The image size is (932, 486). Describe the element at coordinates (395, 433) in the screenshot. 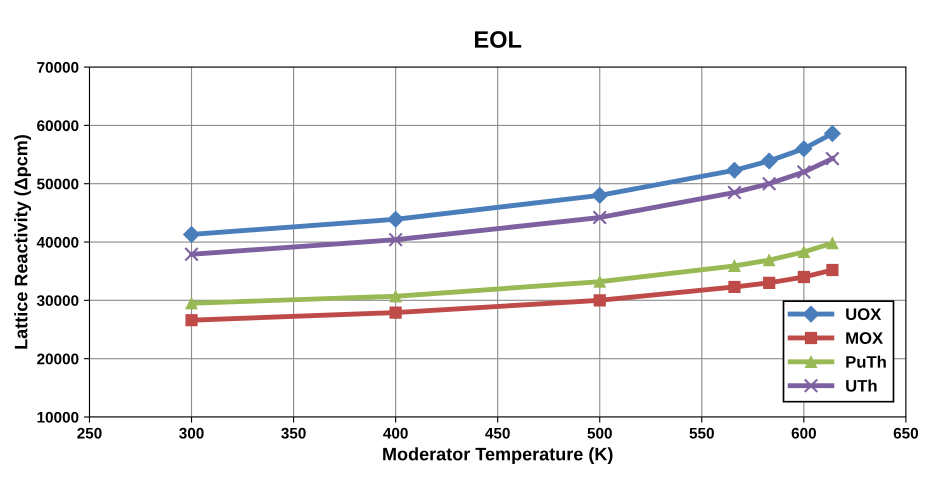

I see `x-tick-label: 400` at that location.